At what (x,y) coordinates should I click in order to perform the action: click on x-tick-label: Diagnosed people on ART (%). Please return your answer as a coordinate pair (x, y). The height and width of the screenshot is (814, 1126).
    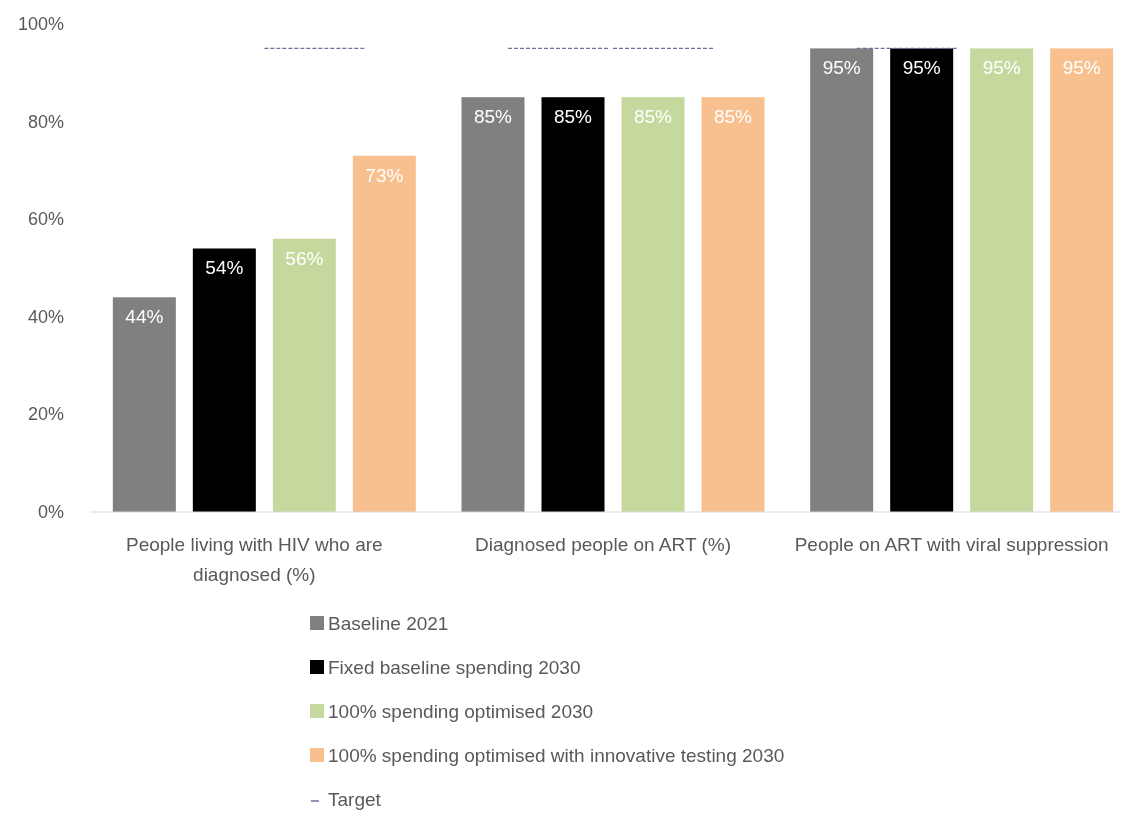
    Looking at the image, I should click on (603, 544).